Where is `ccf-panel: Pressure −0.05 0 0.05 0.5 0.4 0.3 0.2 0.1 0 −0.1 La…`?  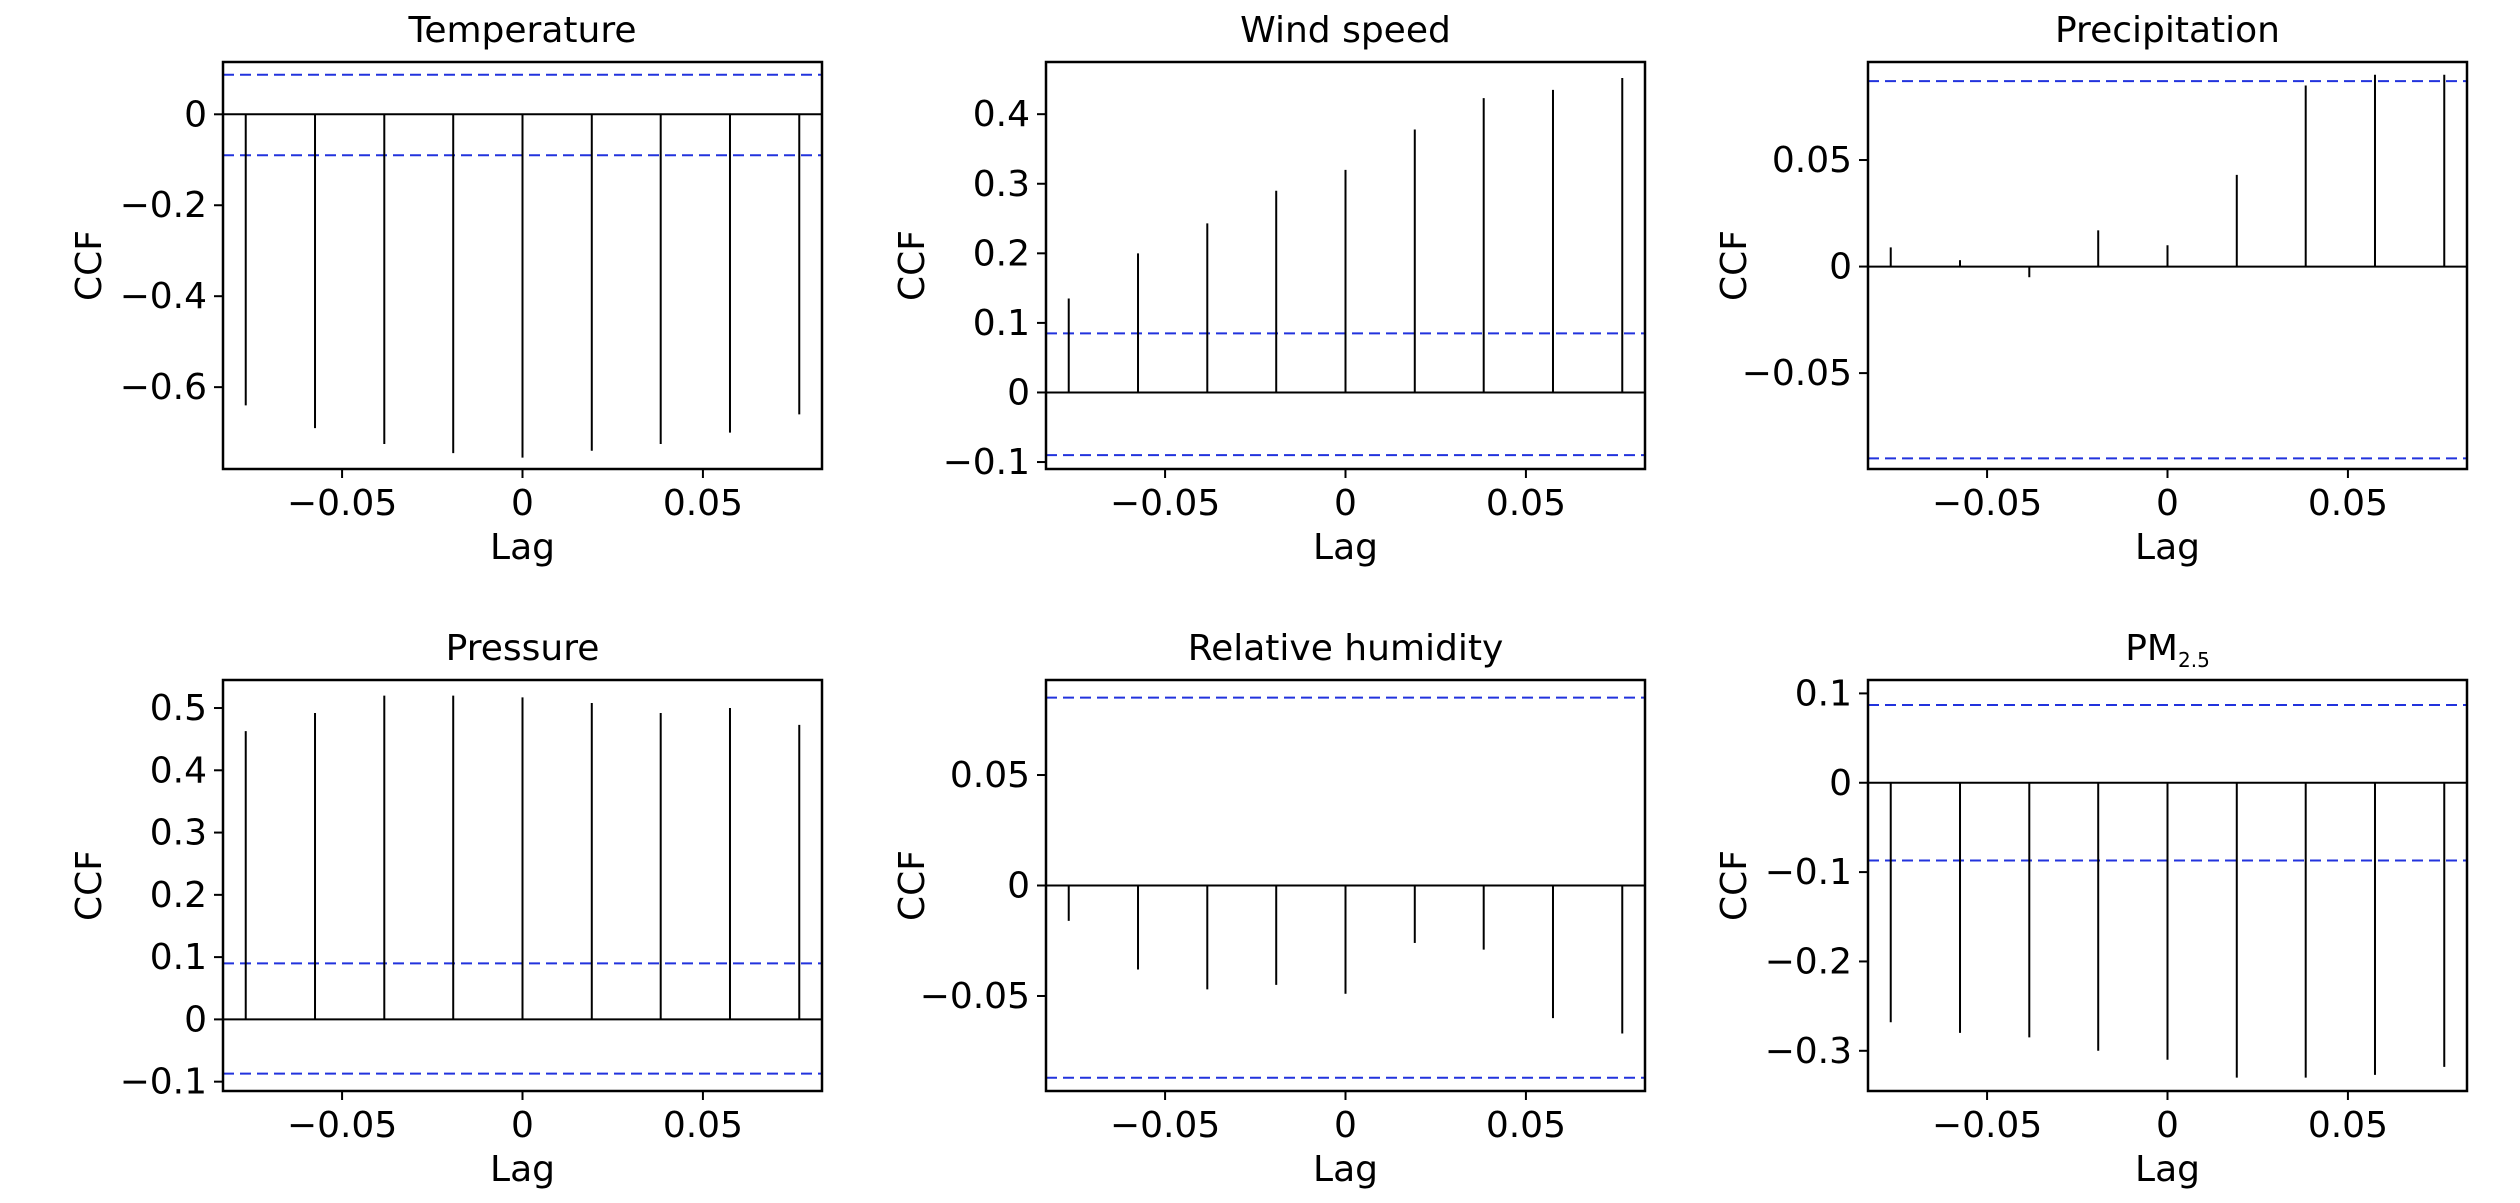
ccf-panel: Pressure −0.05 0 0.05 0.5 0.4 0.3 0.2 0.1 0 −0.1 La… is located at coordinates (446, 909).